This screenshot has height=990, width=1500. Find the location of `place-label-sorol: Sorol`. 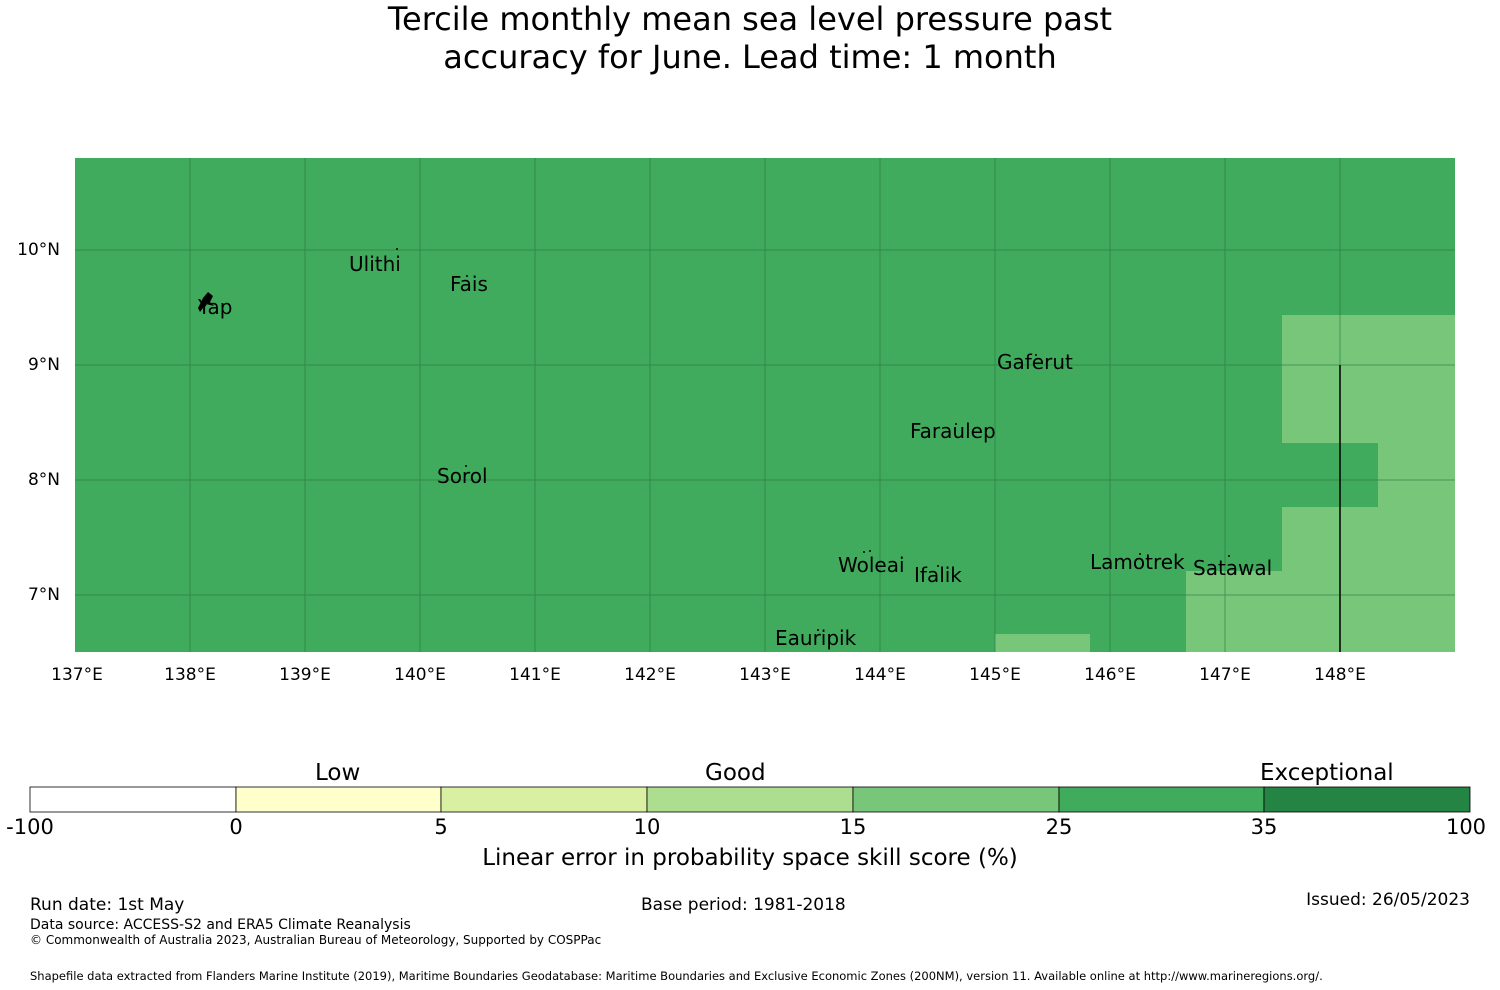

place-label-sorol: Sorol is located at coordinates (462, 476).